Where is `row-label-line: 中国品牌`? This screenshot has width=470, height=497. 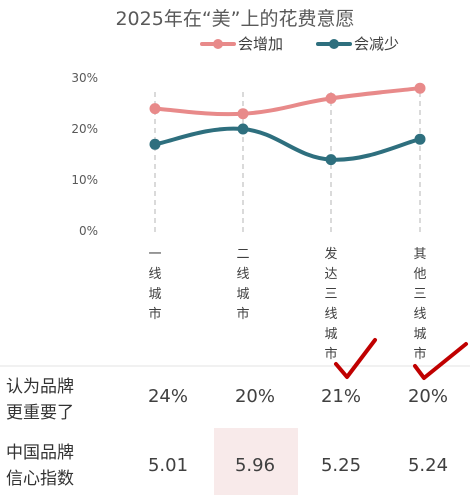 row-label-line: 中国品牌 is located at coordinates (40, 453).